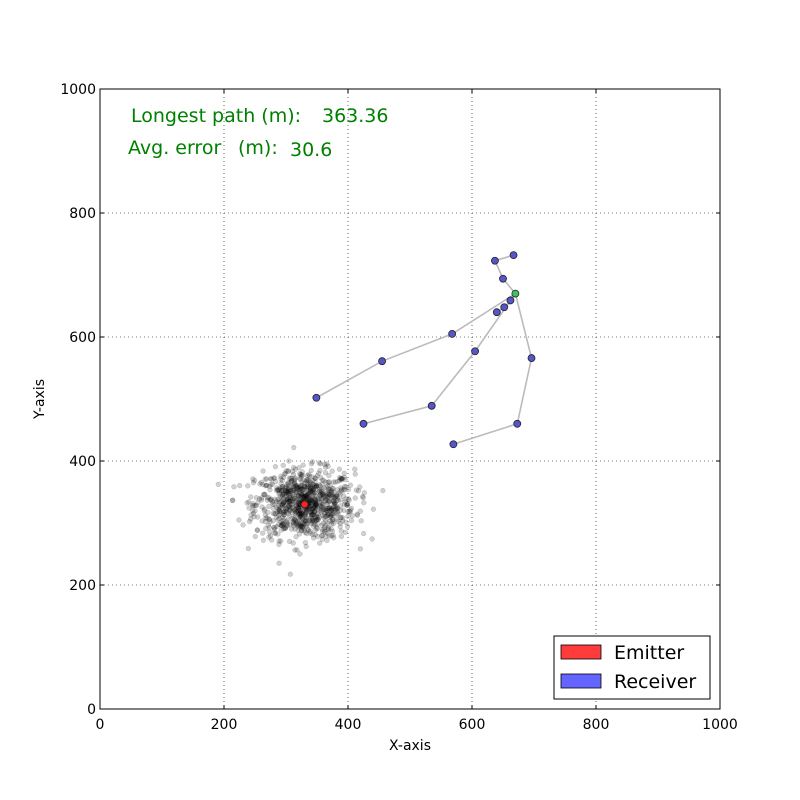 The image size is (800, 800). What do you see at coordinates (581, 681) in the screenshot?
I see `legend-swatch-receiver` at bounding box center [581, 681].